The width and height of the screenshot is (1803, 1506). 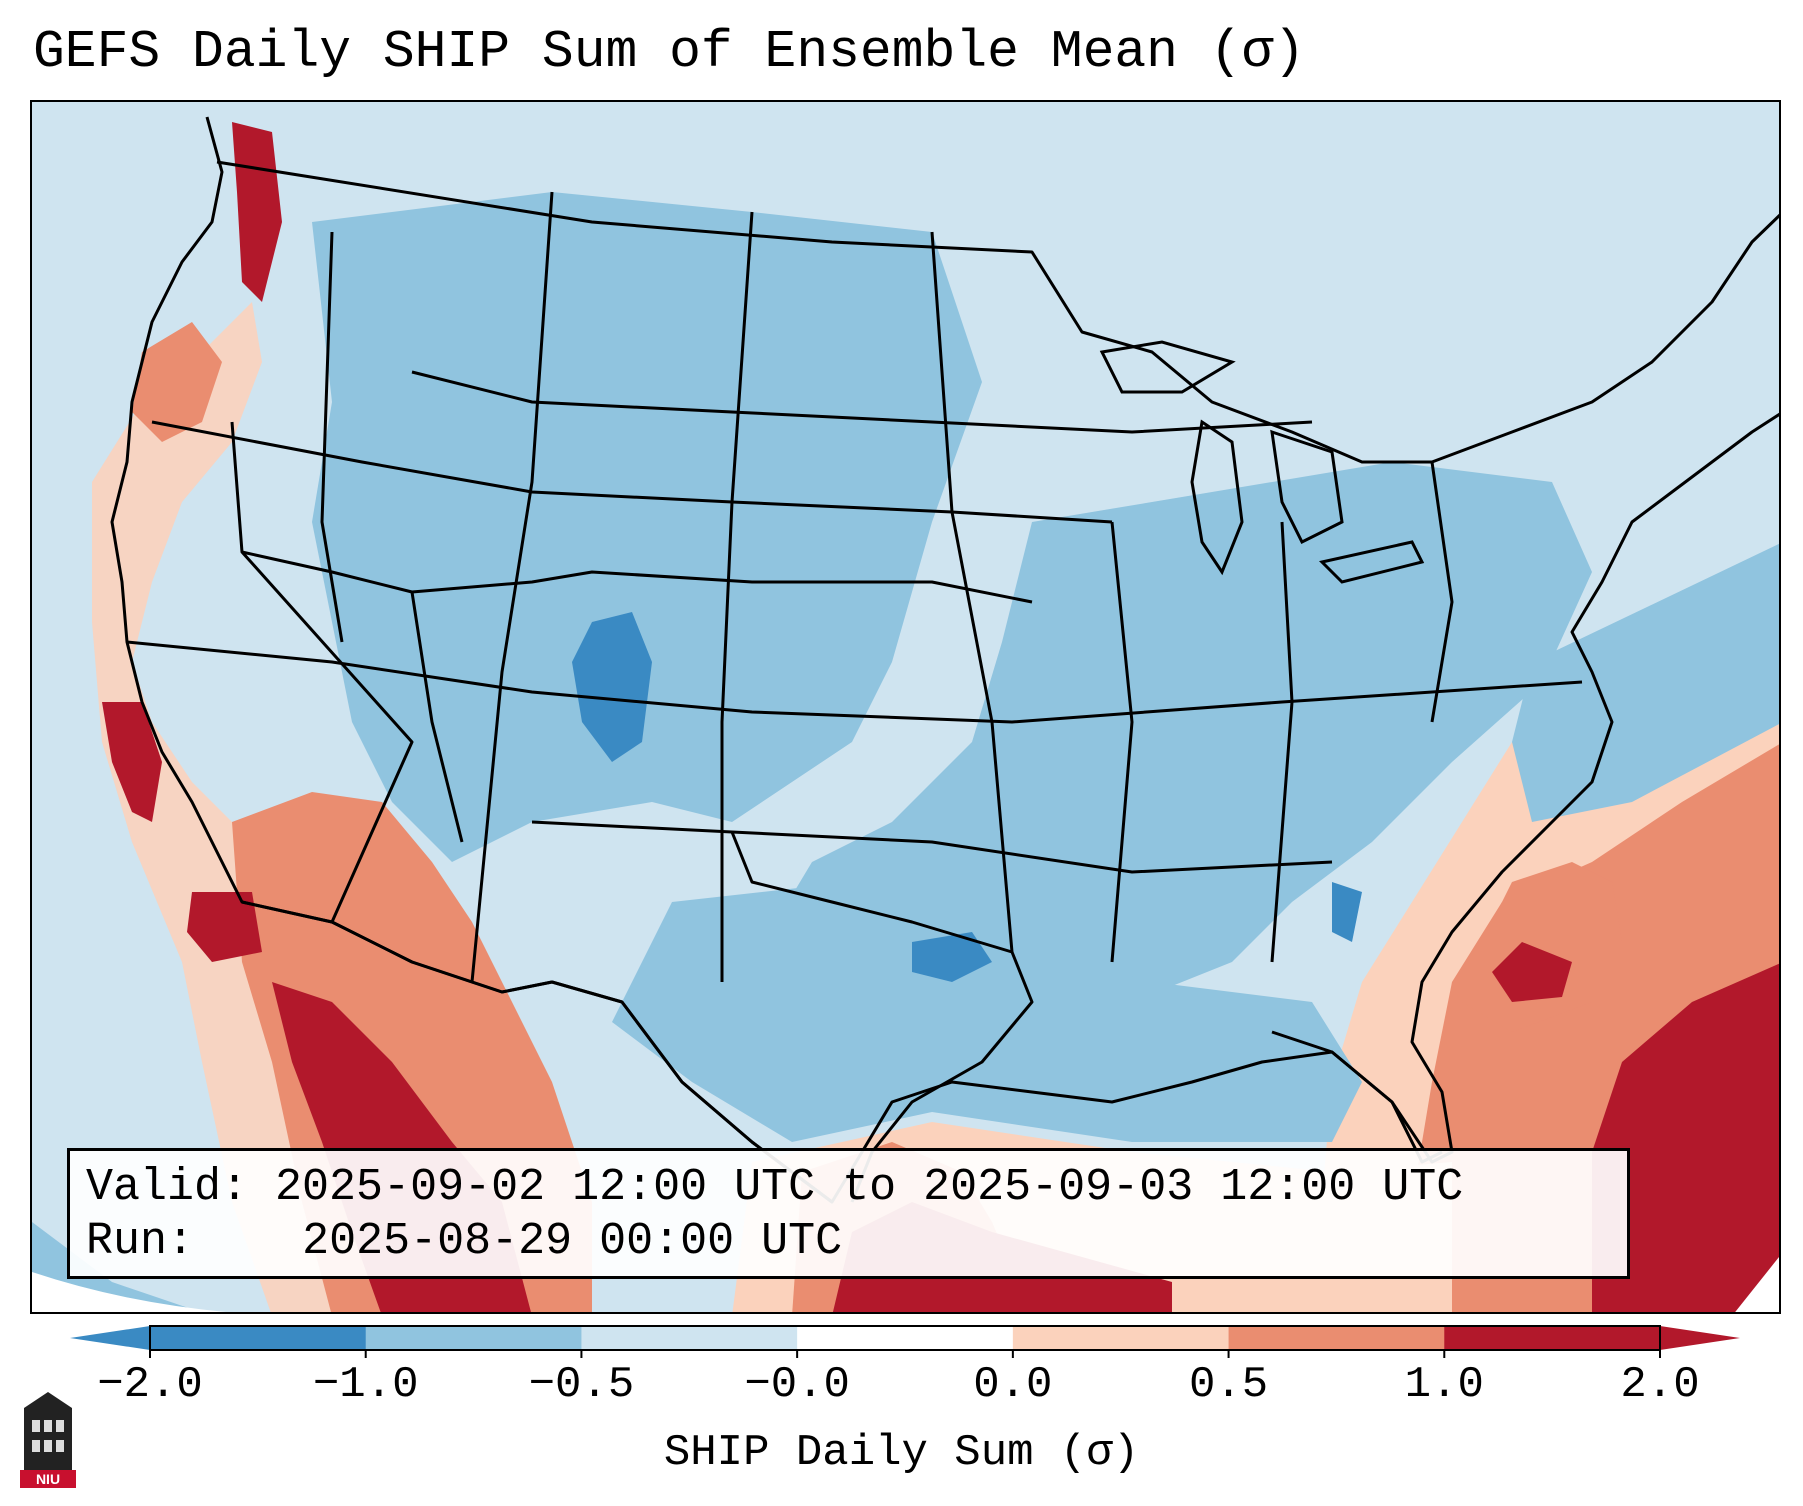 I want to click on georgia-dark-blue, so click(x=1347, y=912).